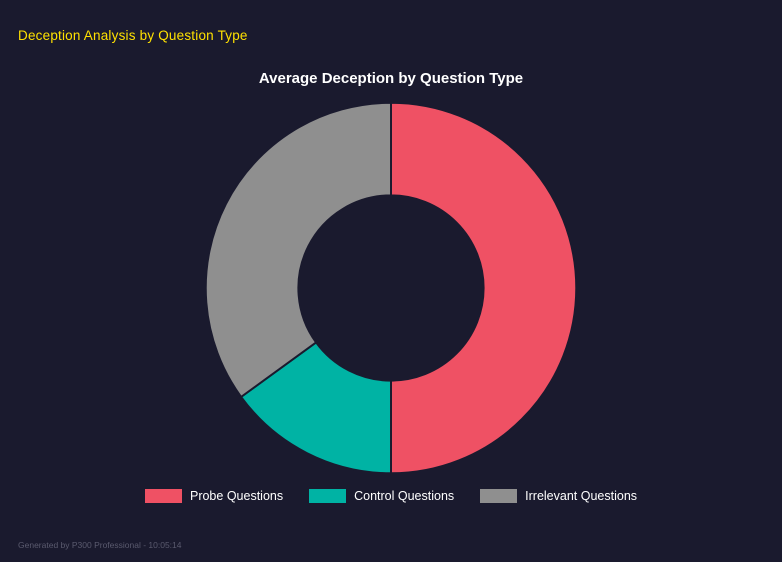  What do you see at coordinates (391, 78) in the screenshot?
I see `chart-title: Average Deception by Question Type` at bounding box center [391, 78].